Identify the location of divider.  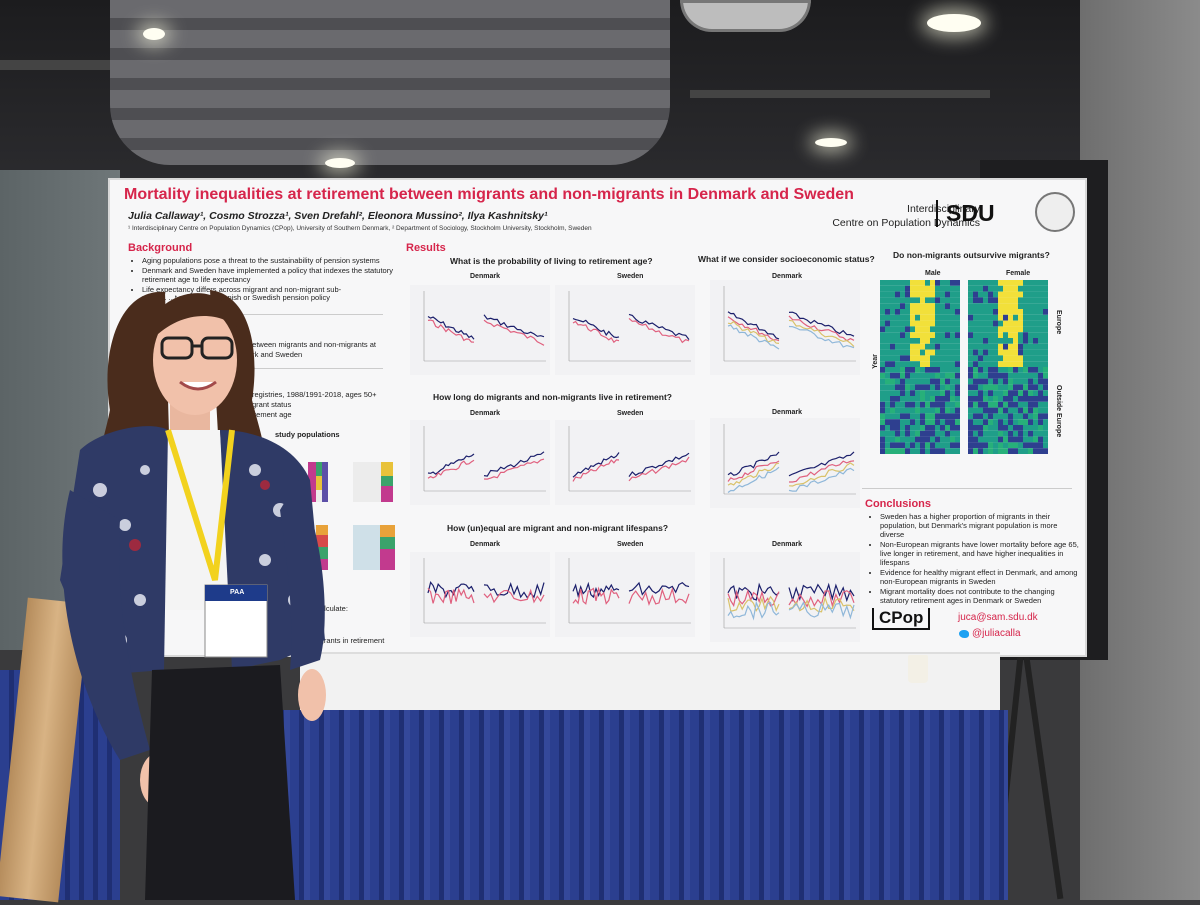
(255, 314).